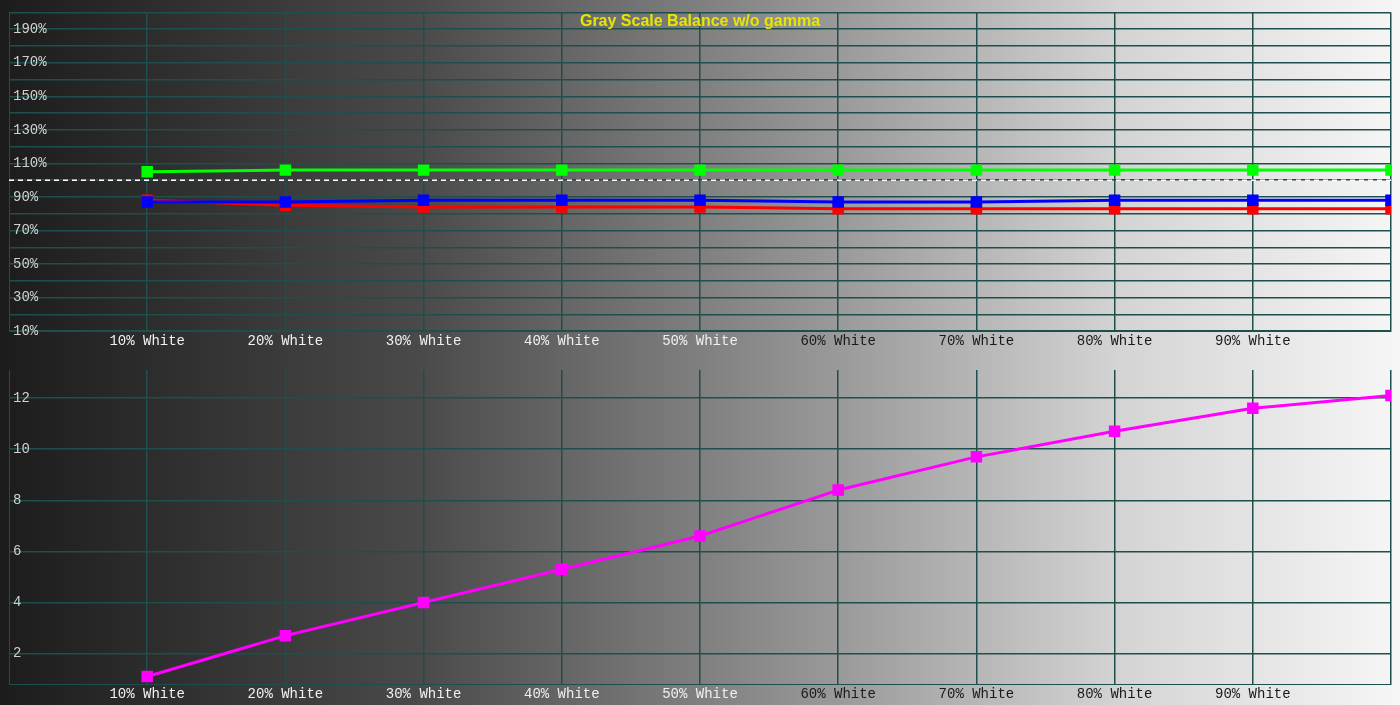  Describe the element at coordinates (21, 448) in the screenshot. I see `y-tick-label: 10` at that location.